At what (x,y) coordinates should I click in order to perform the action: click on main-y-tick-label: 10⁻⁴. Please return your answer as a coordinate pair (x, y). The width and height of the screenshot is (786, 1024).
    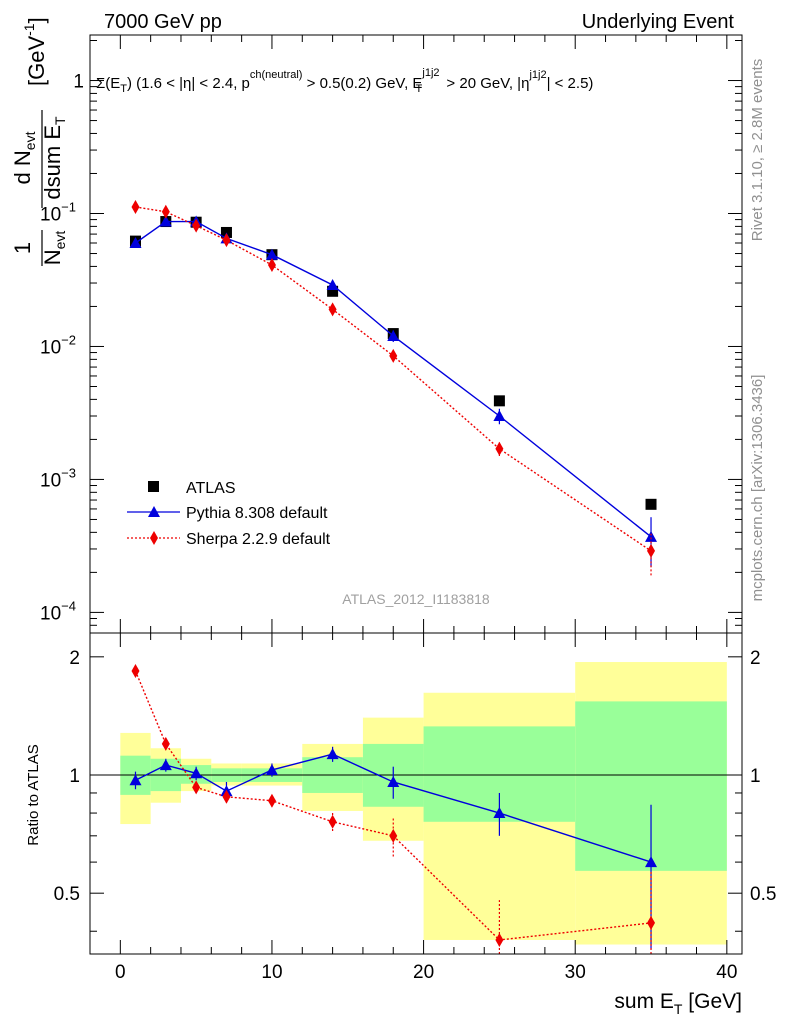
    Looking at the image, I should click on (58, 611).